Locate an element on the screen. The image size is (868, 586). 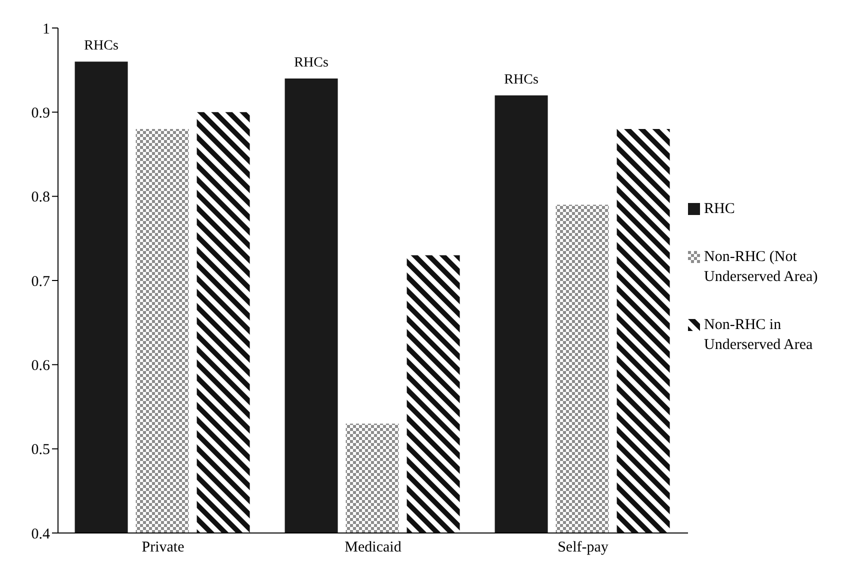
y-tick-label: 0.9 is located at coordinates (40, 113).